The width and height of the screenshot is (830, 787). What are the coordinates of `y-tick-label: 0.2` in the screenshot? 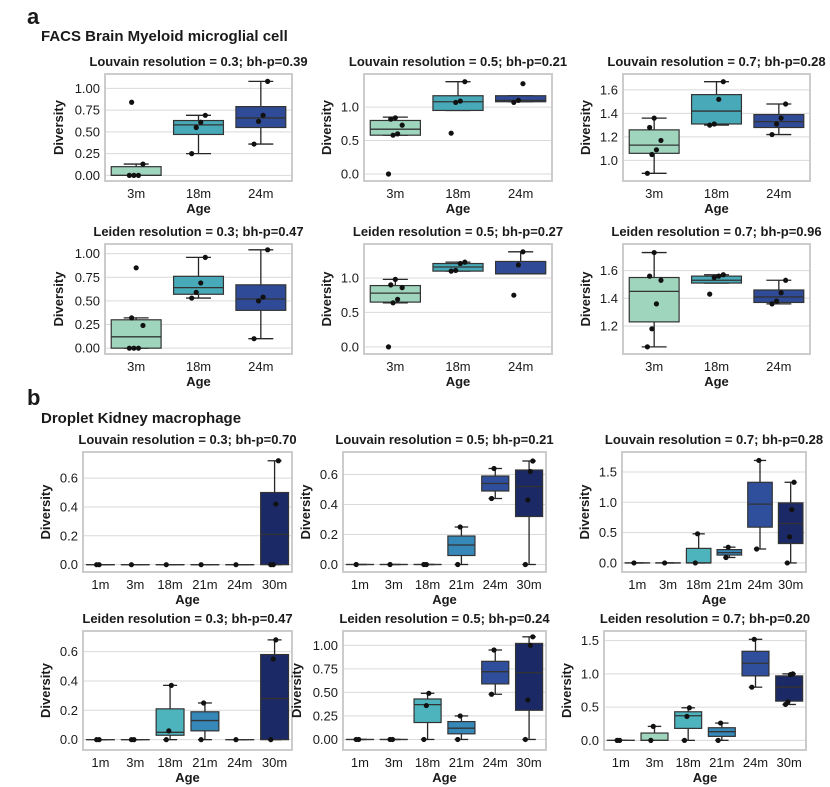 It's located at (69, 535).